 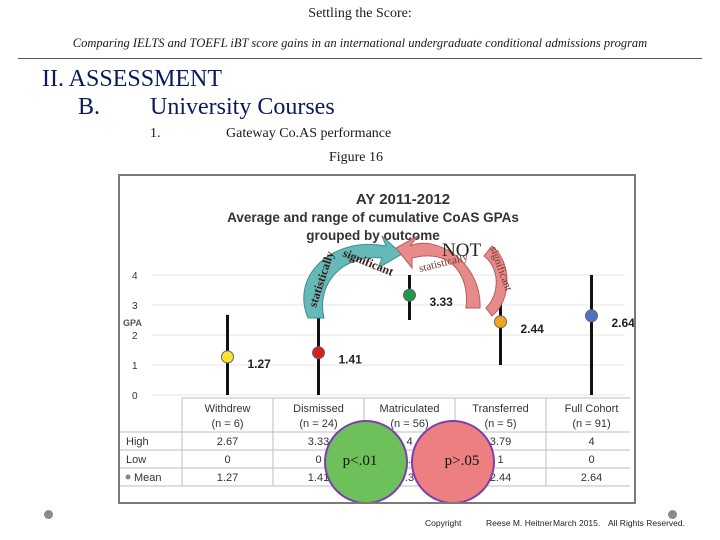 I want to click on figure-caption: Figure 16, so click(x=356, y=157).